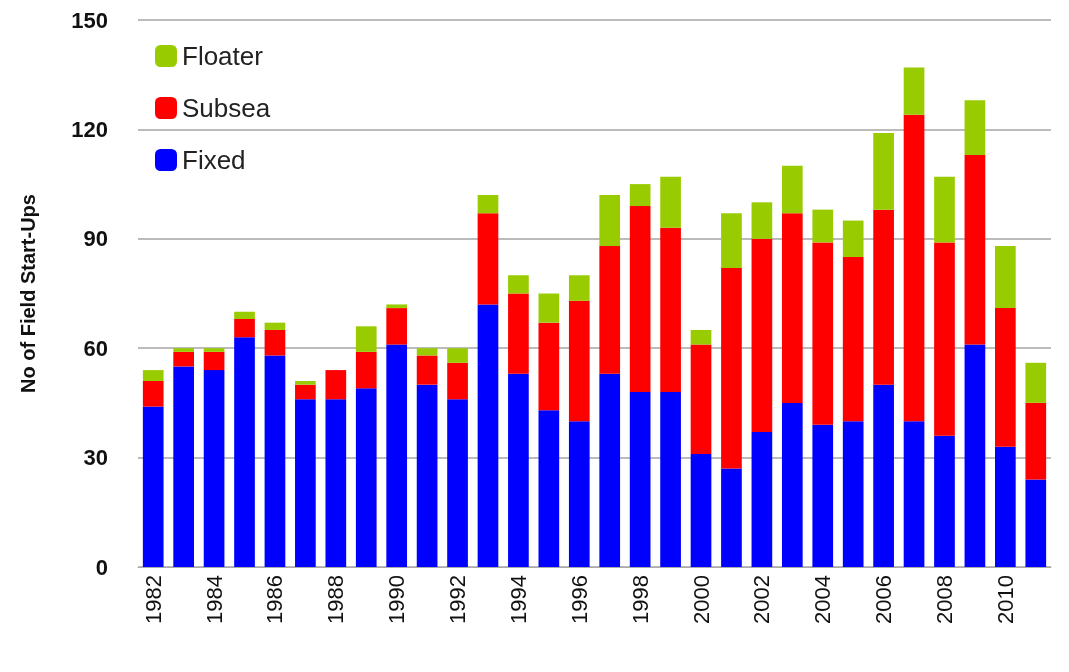 The height and width of the screenshot is (672, 1069). I want to click on x-tick-label: 2010, so click(1005, 599).